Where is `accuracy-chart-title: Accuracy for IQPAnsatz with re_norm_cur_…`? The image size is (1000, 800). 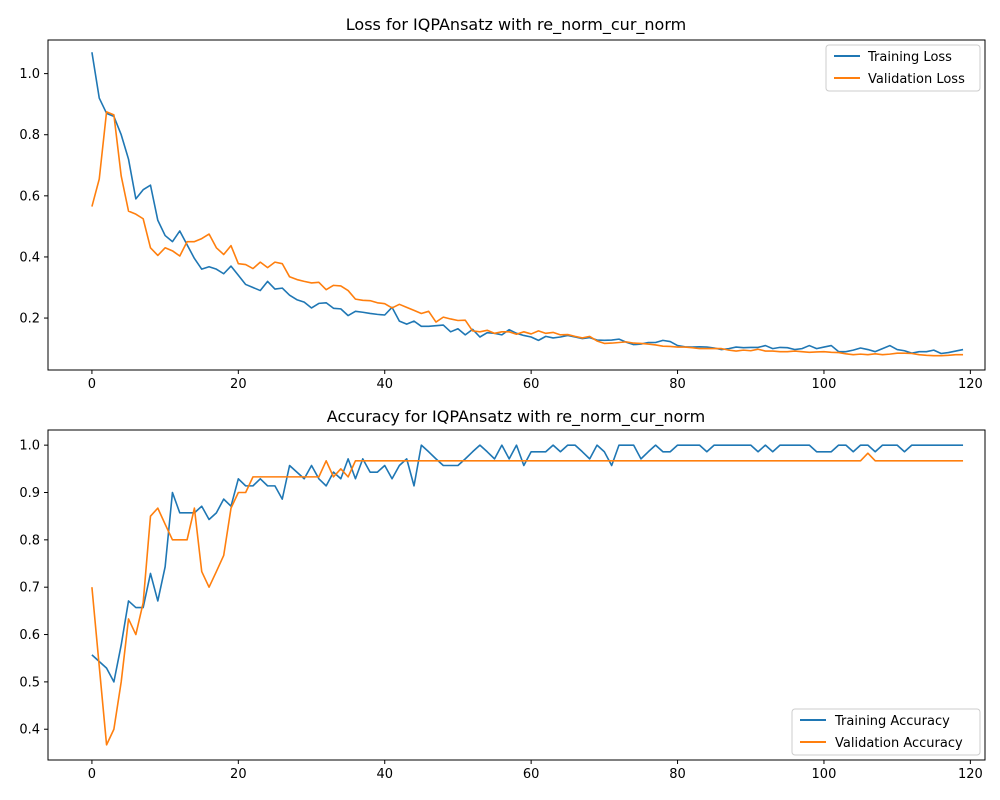
accuracy-chart-title: Accuracy for IQPAnsatz with re_norm_cur_… is located at coordinates (516, 417).